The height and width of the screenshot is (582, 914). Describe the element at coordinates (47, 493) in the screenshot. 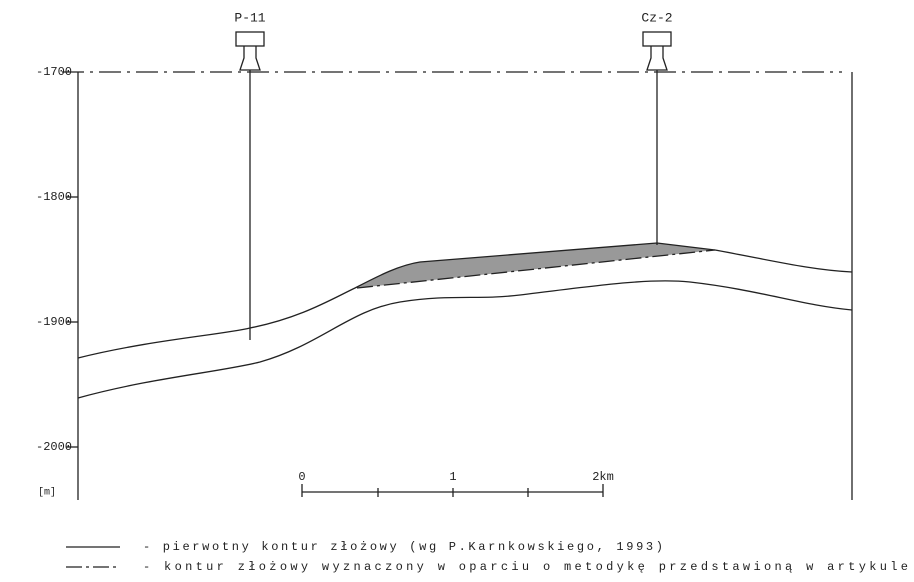

I see `unit-label: [m]` at that location.